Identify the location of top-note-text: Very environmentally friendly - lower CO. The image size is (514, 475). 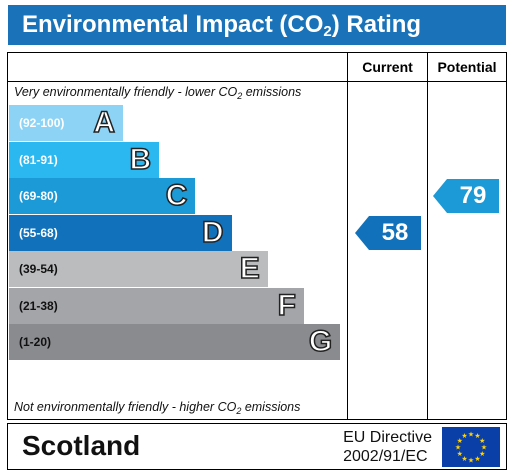
(126, 92).